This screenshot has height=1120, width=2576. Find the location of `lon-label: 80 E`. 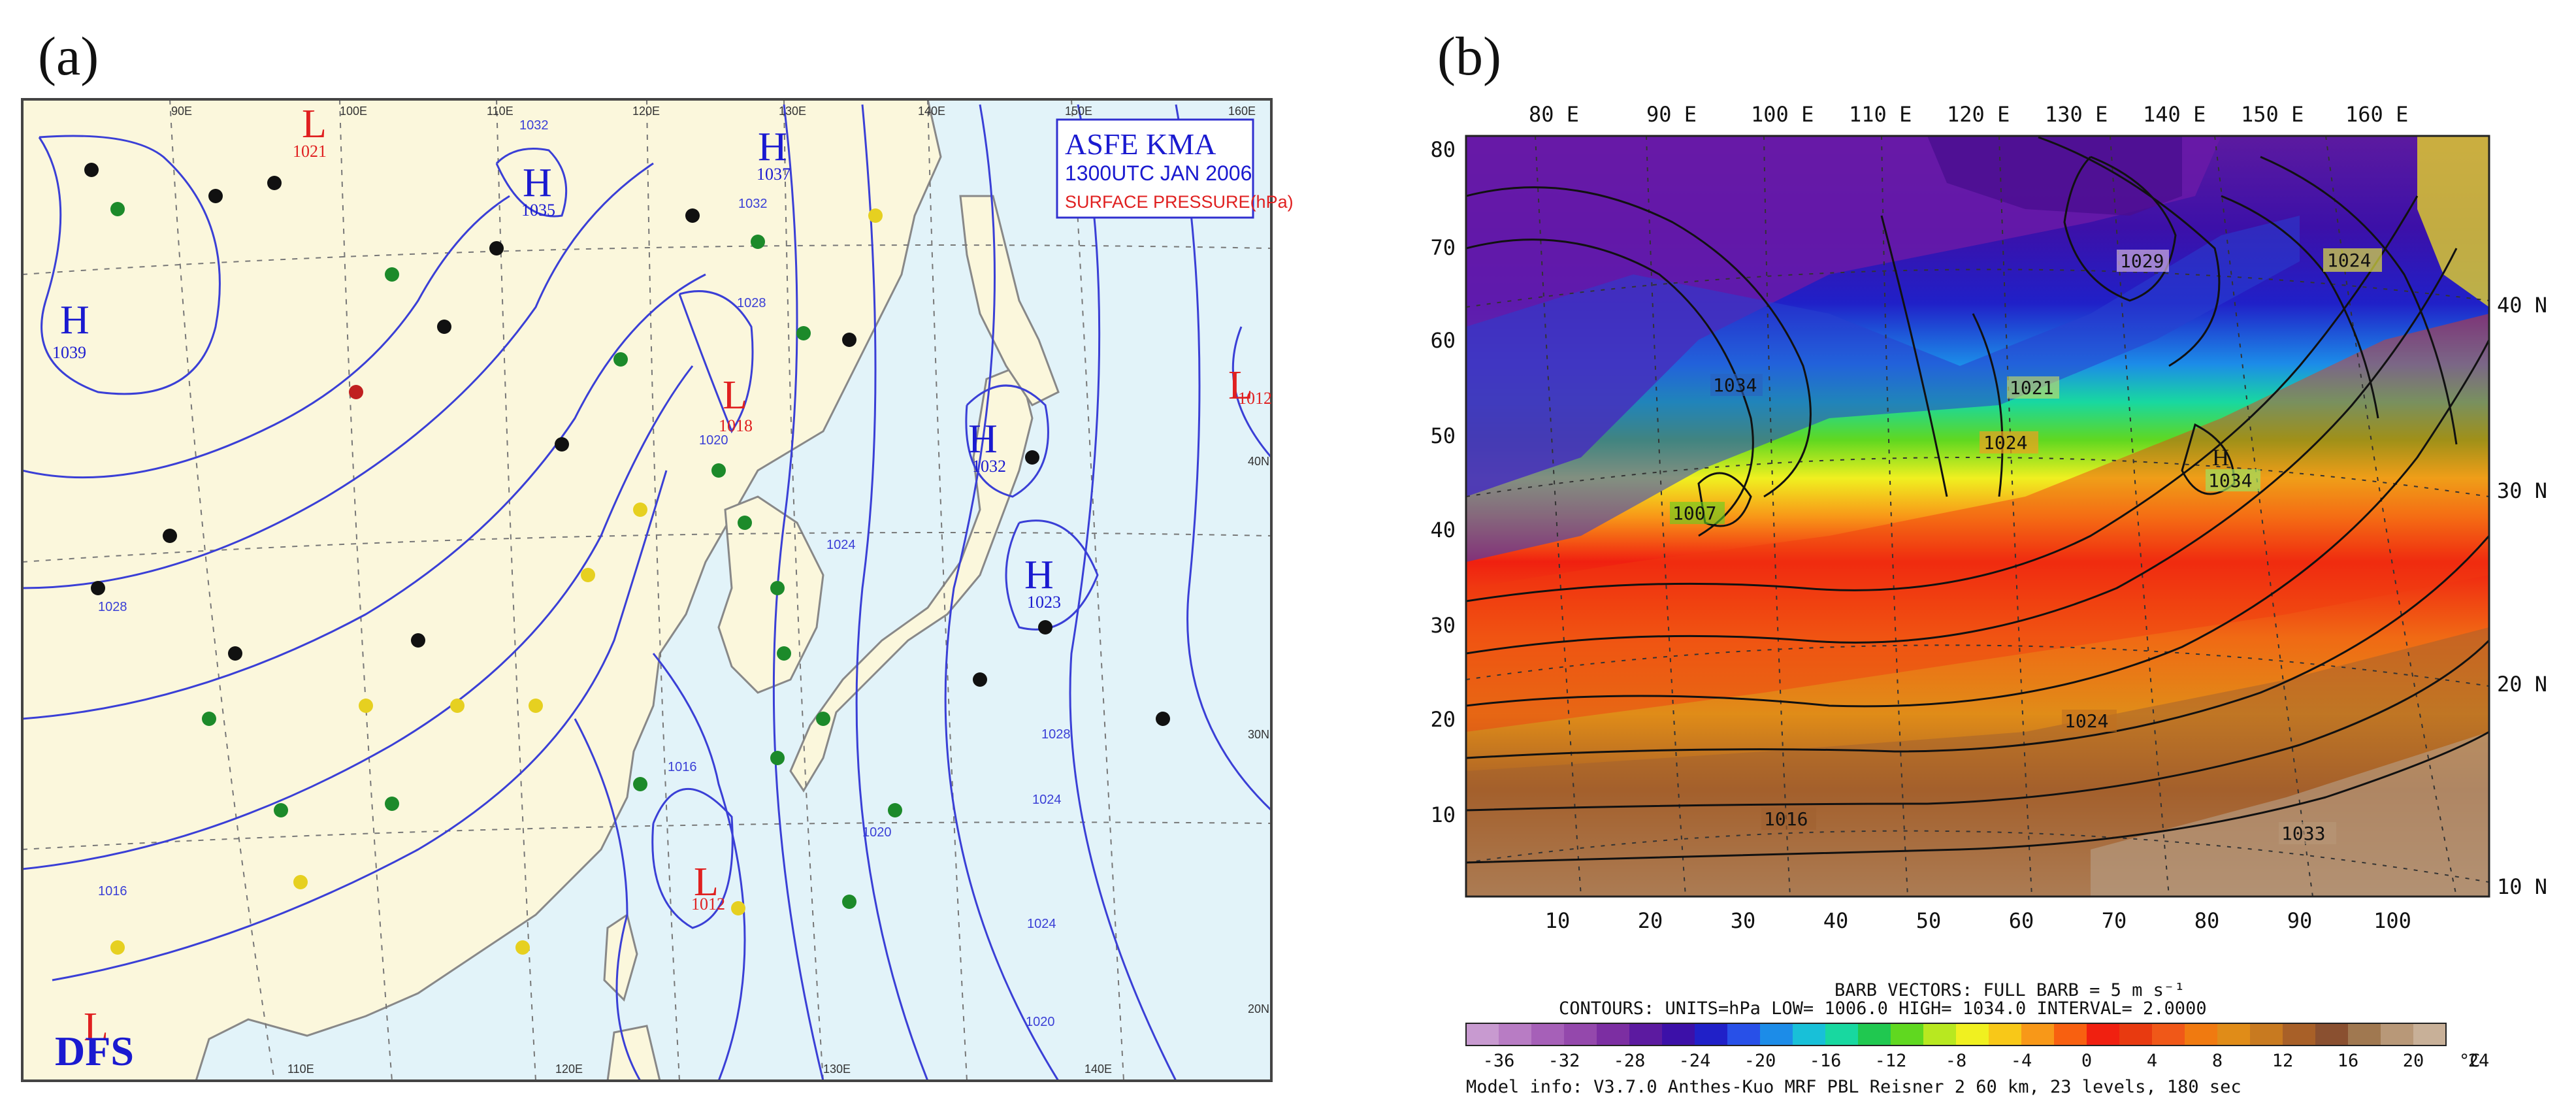

lon-label: 80 E is located at coordinates (1554, 114).